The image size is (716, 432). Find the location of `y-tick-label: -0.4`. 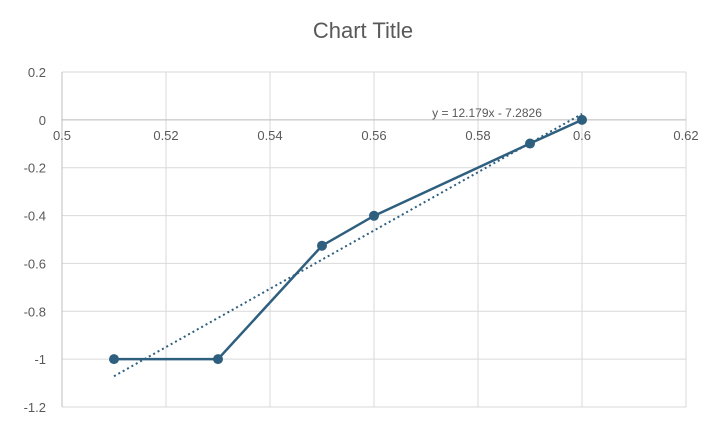

y-tick-label: -0.4 is located at coordinates (35, 216).